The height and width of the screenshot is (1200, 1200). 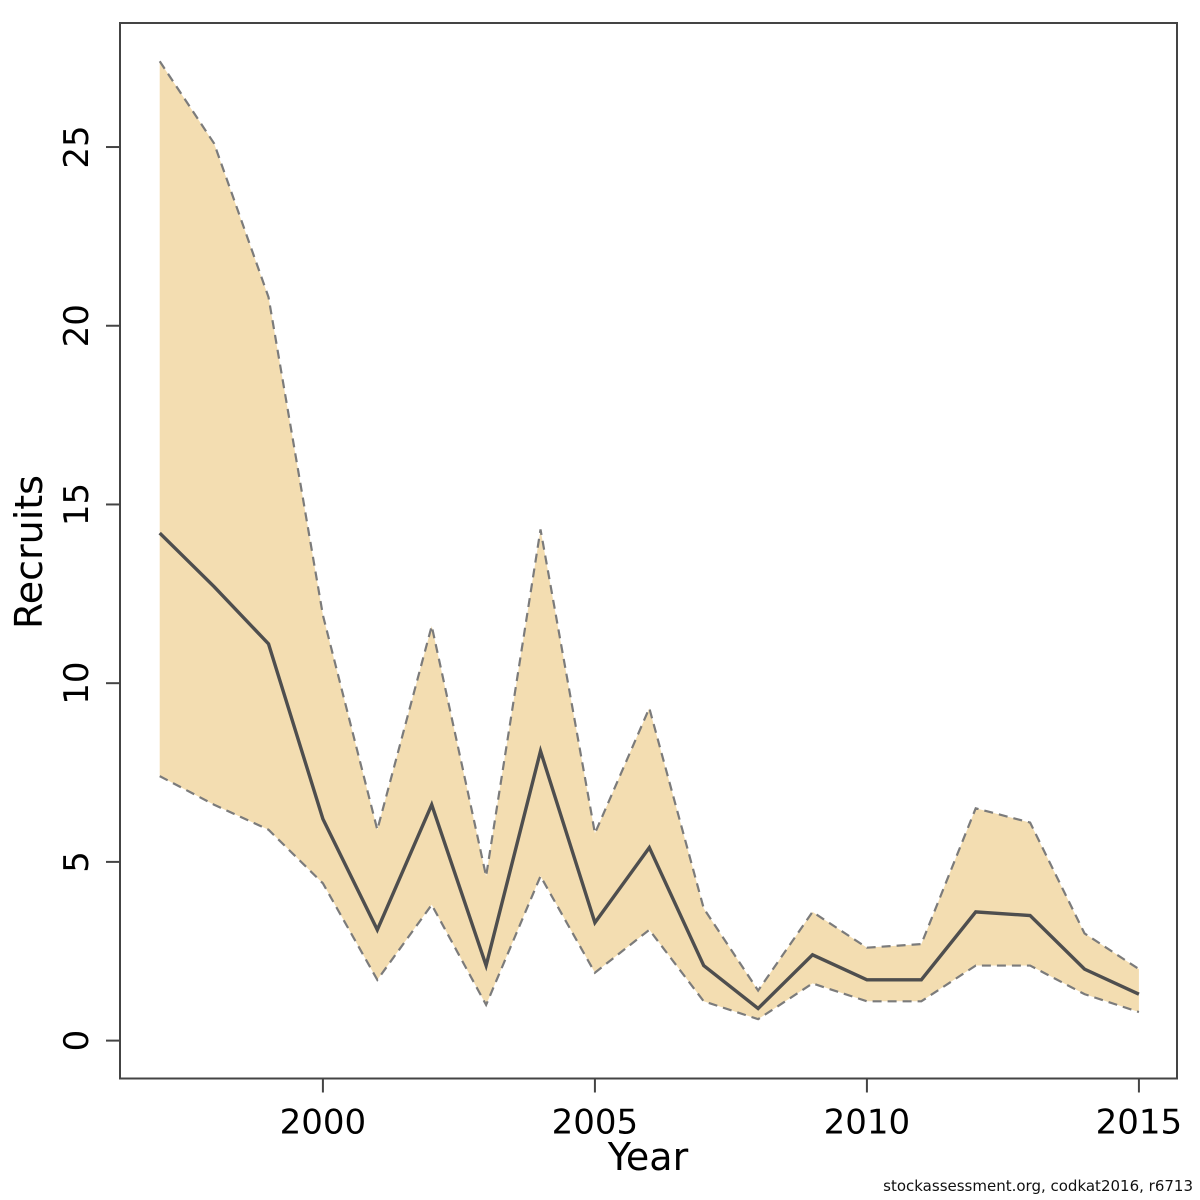 I want to click on y-tick-label: 5, so click(x=77, y=862).